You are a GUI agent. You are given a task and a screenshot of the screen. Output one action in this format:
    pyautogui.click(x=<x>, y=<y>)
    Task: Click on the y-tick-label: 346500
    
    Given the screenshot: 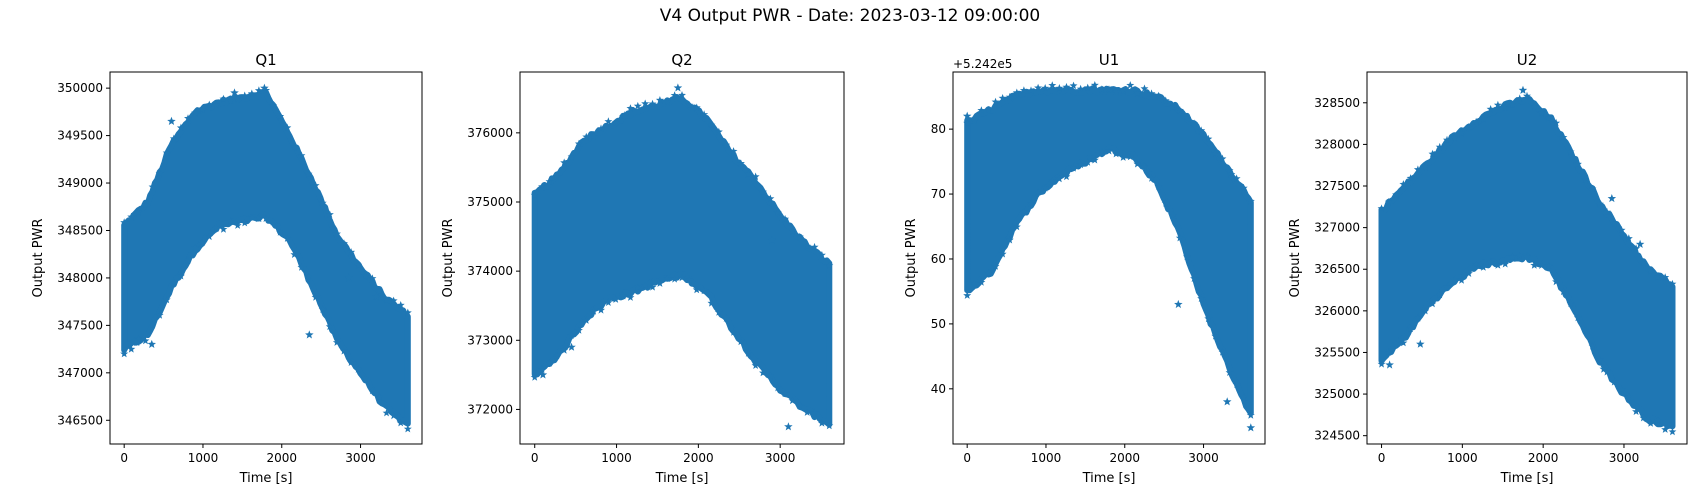 What is the action you would take?
    pyautogui.click(x=80, y=420)
    